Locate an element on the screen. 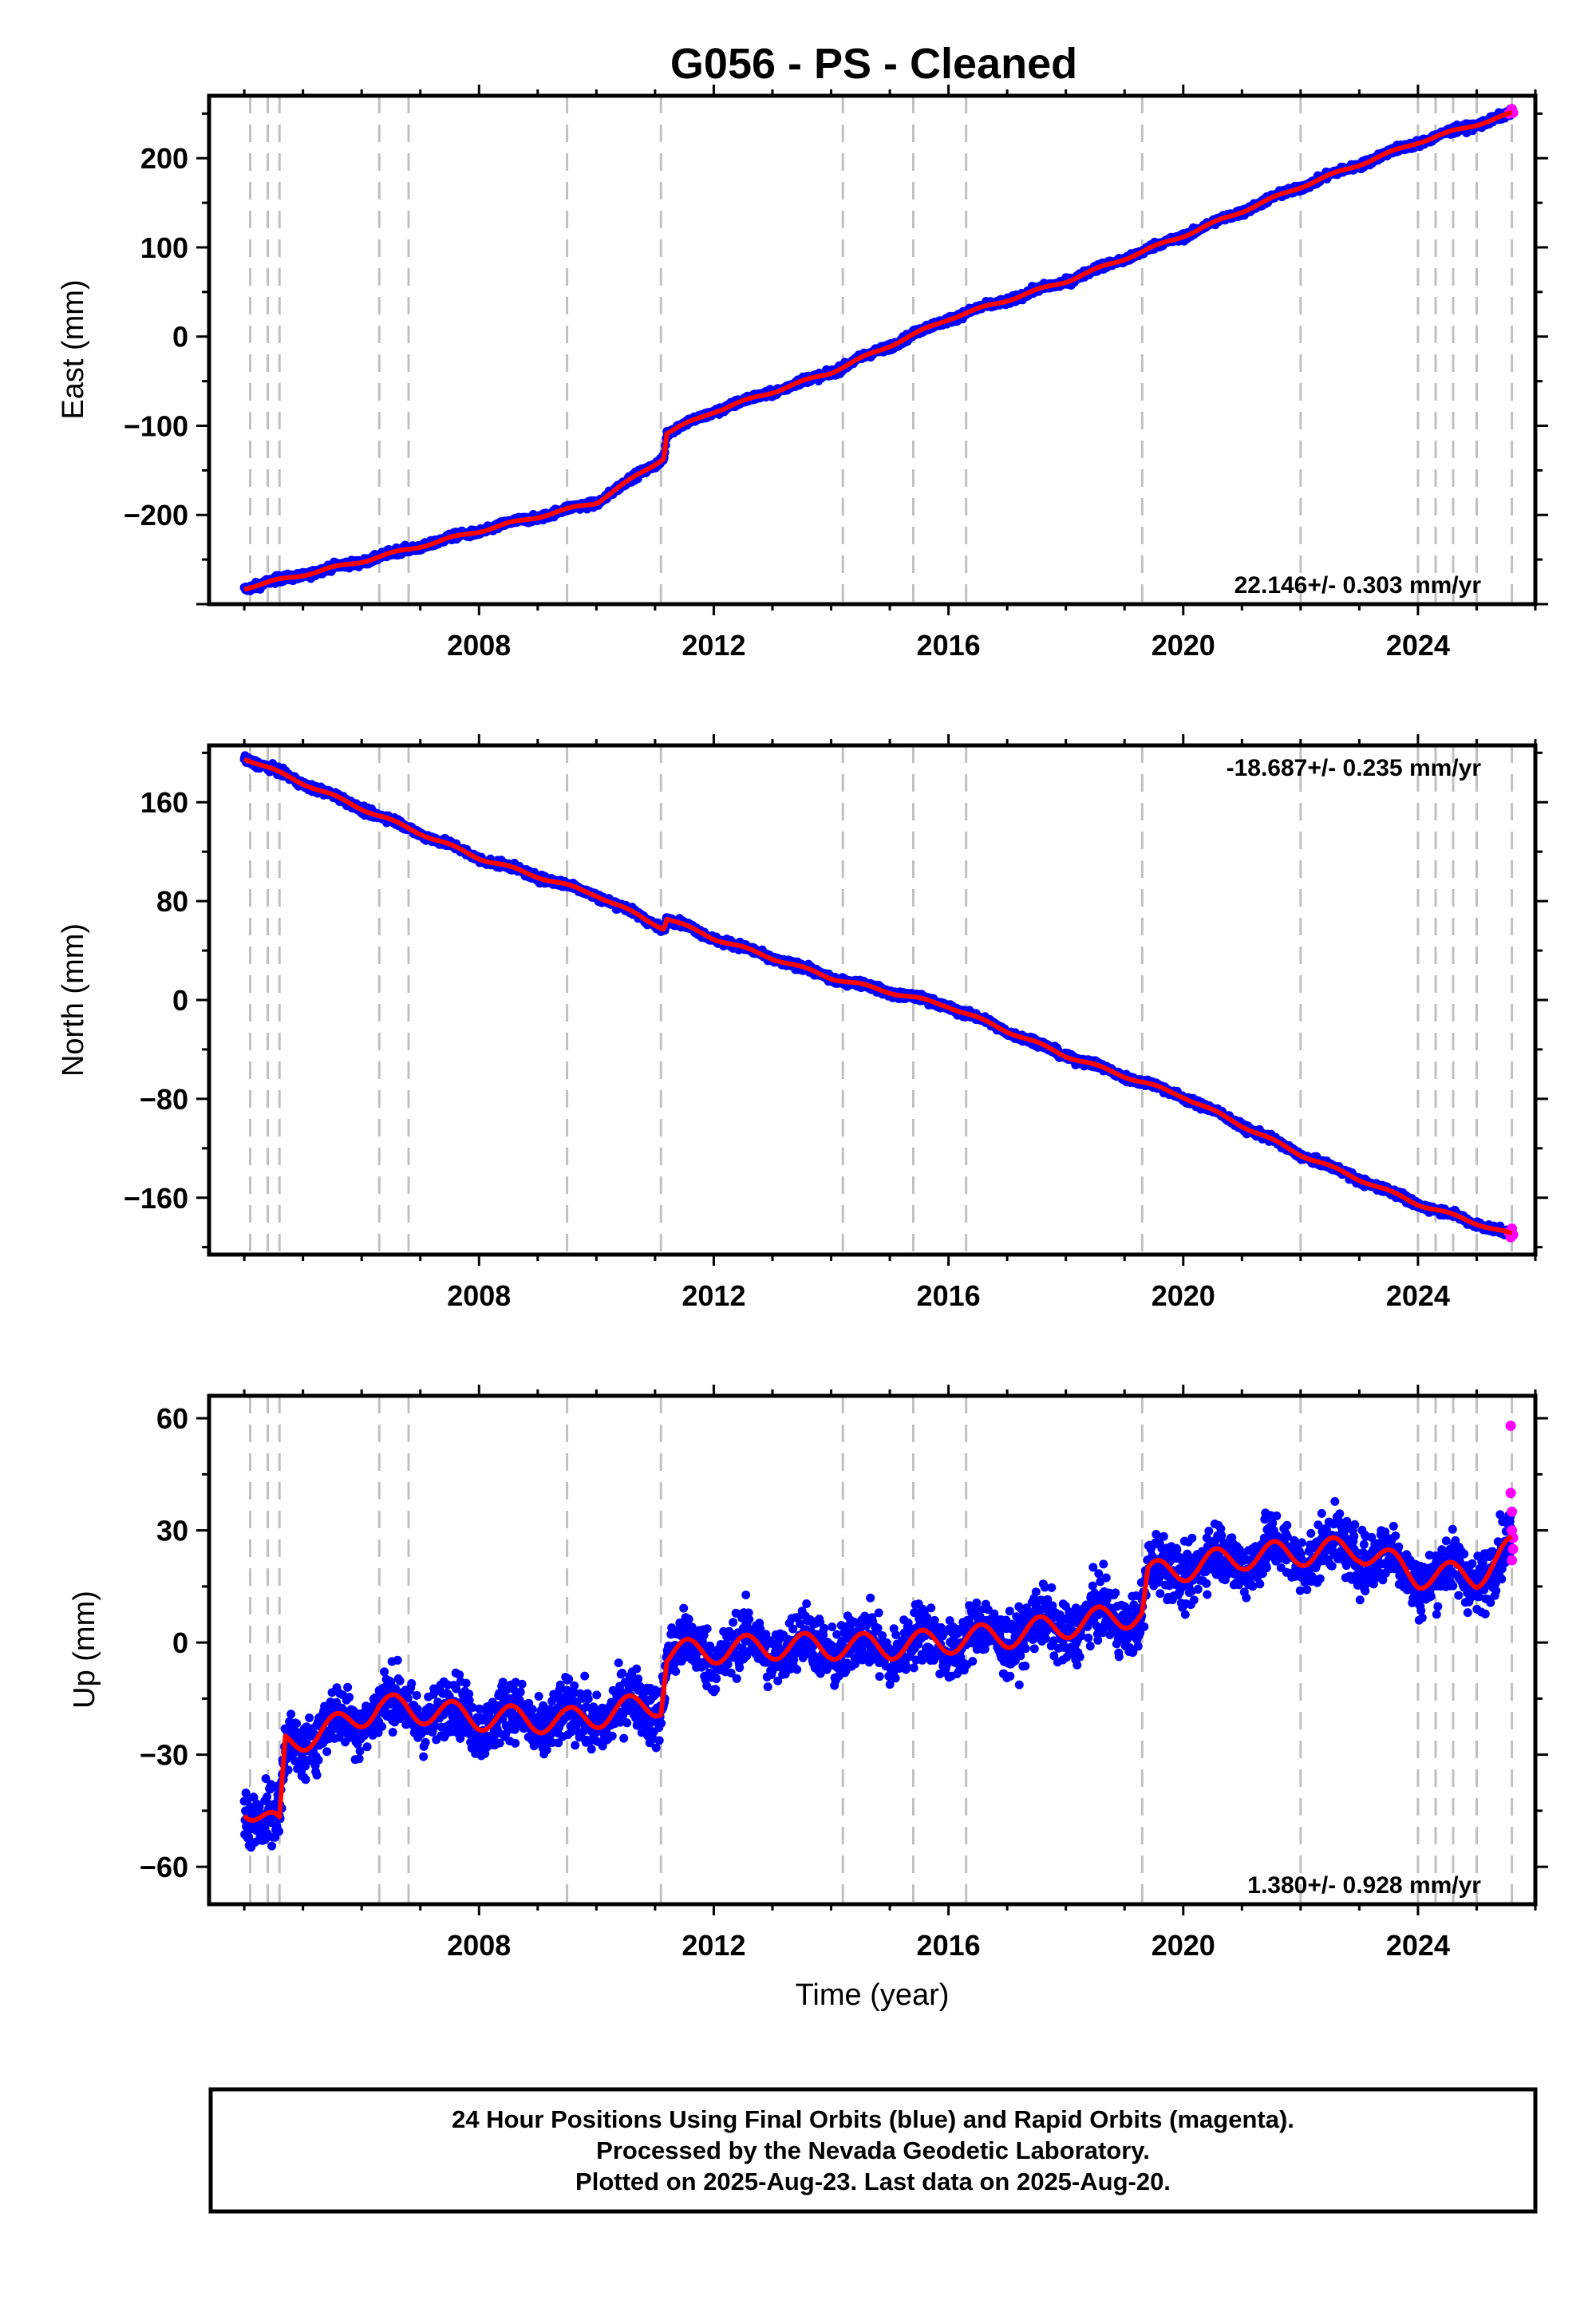 This screenshot has width=1596, height=2316. east-y-tick-label: 100 is located at coordinates (164, 247).